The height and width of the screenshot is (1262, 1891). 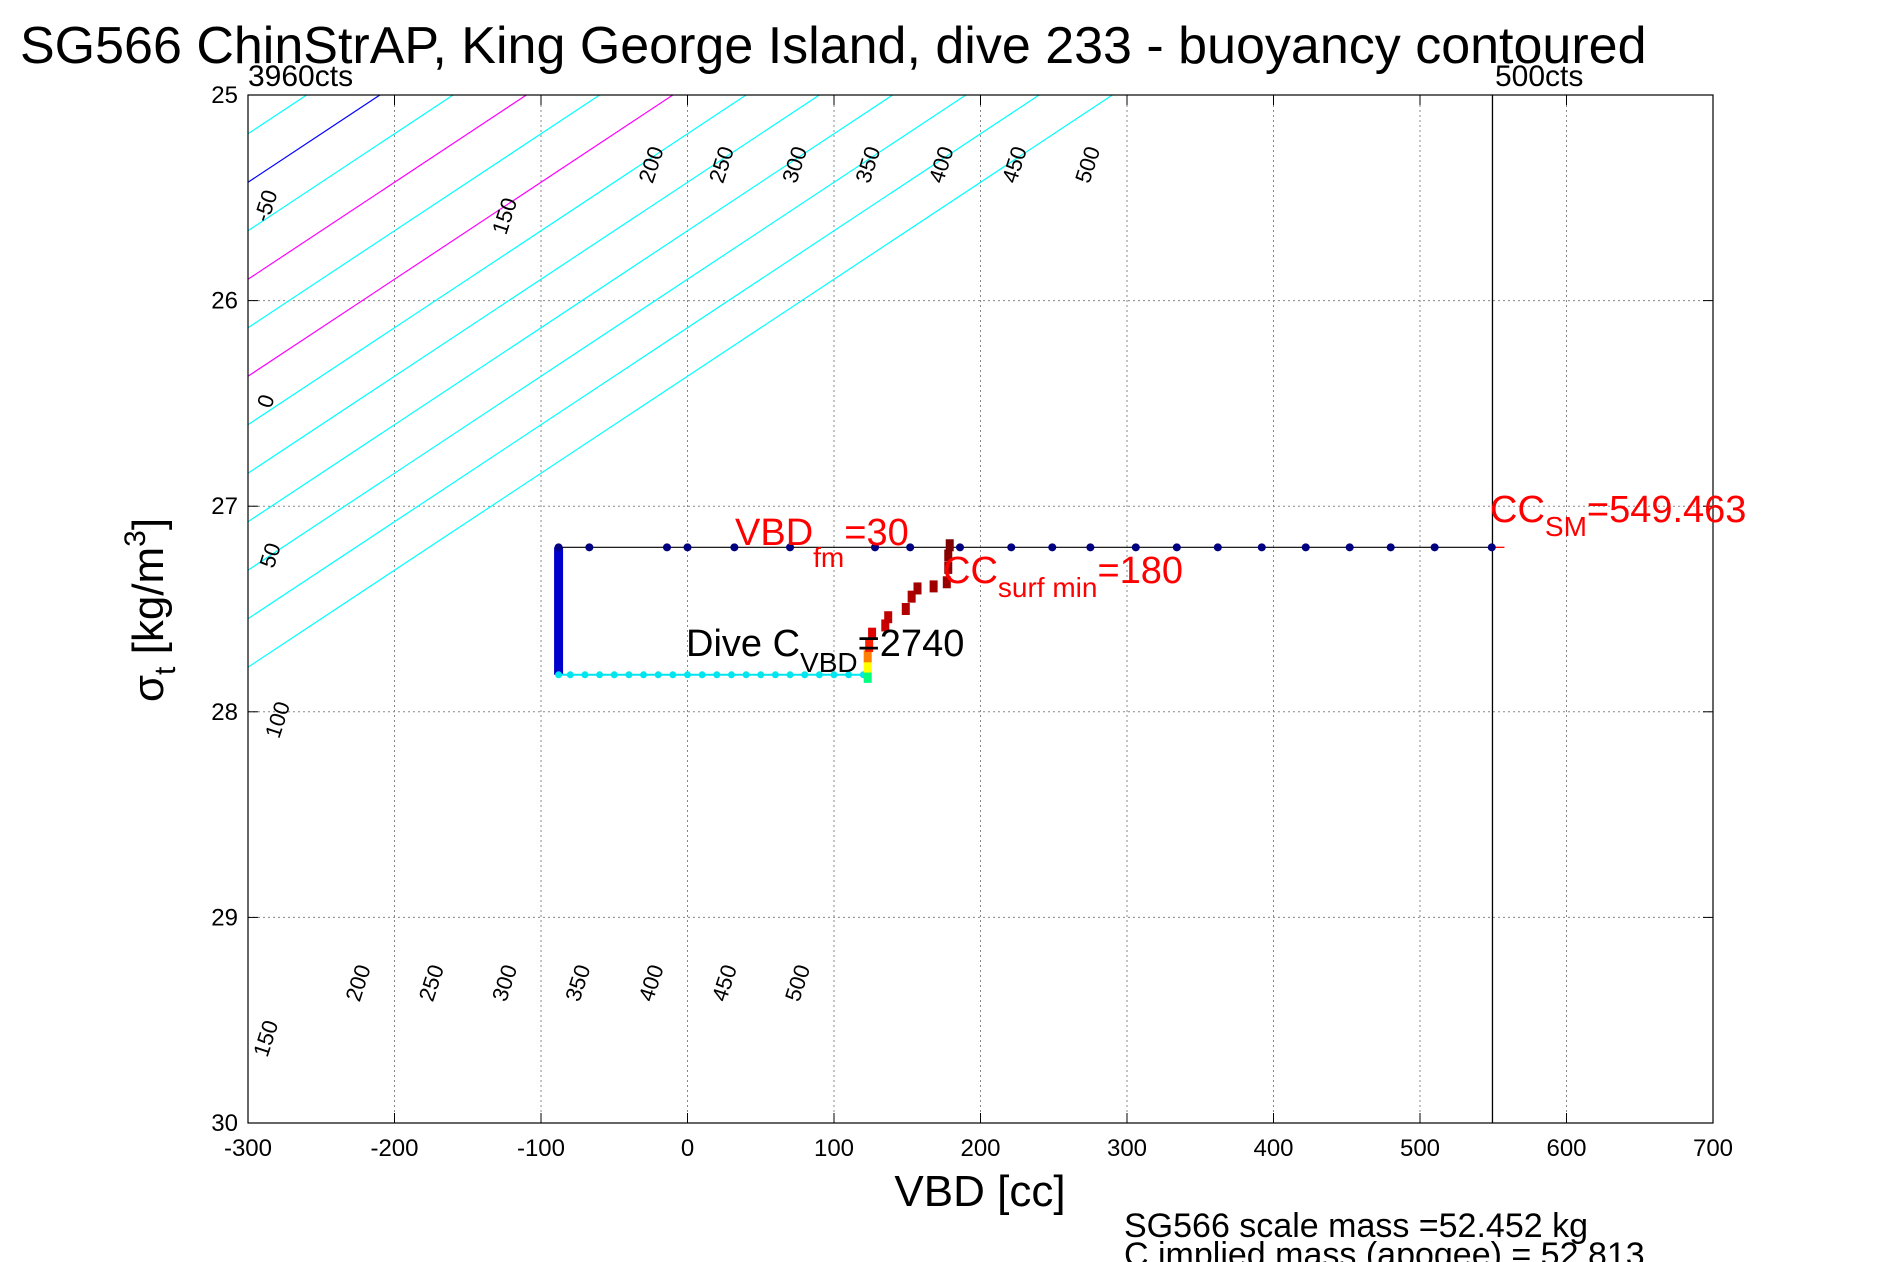 I want to click on y-tick-label: 27, so click(x=224, y=506).